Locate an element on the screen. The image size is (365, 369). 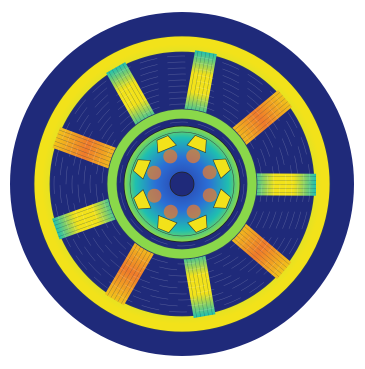
center-bore is located at coordinates (182, 184).